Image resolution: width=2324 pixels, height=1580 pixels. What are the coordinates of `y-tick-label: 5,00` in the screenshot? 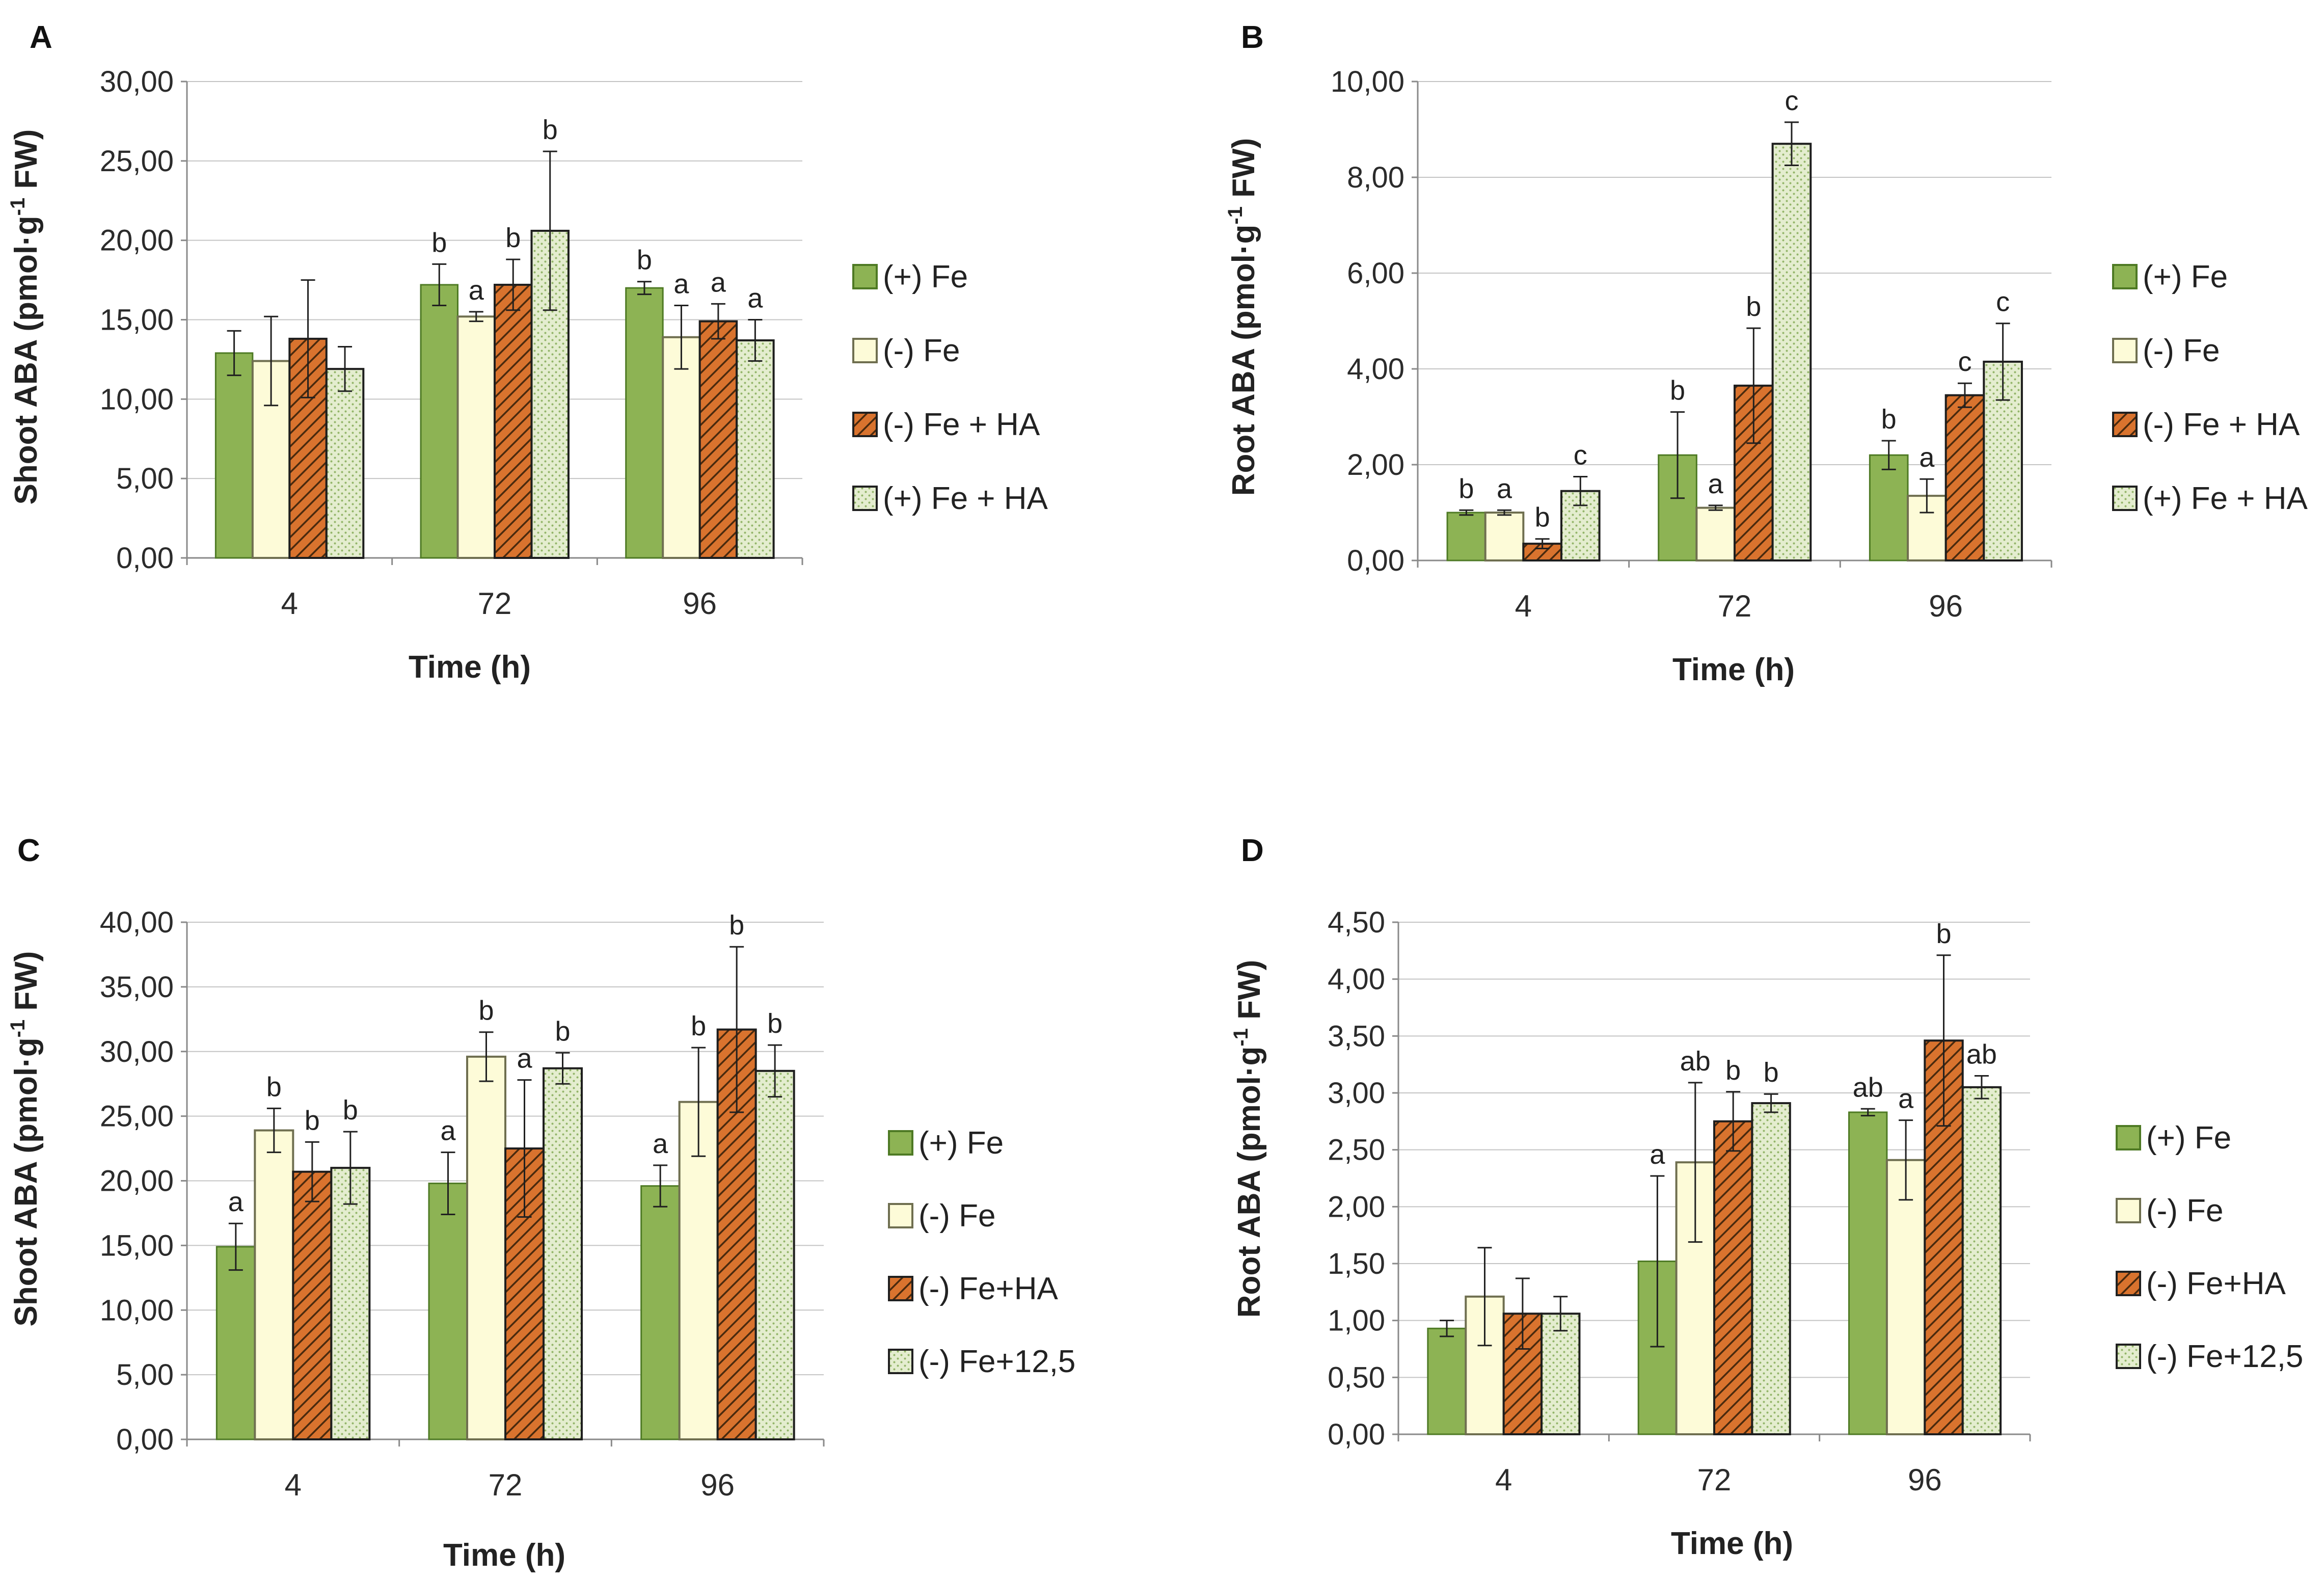 It's located at (145, 1374).